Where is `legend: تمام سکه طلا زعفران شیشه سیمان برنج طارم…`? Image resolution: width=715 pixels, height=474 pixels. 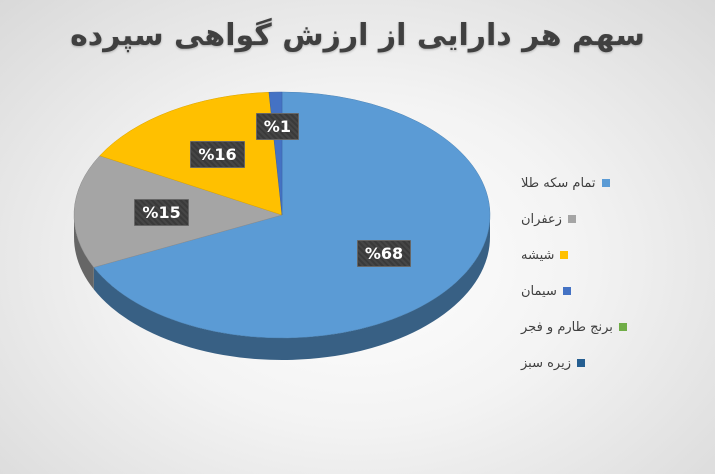 legend: تمام سکه طلا زعفران شیشه سیمان برنج طارم… is located at coordinates (596, 278).